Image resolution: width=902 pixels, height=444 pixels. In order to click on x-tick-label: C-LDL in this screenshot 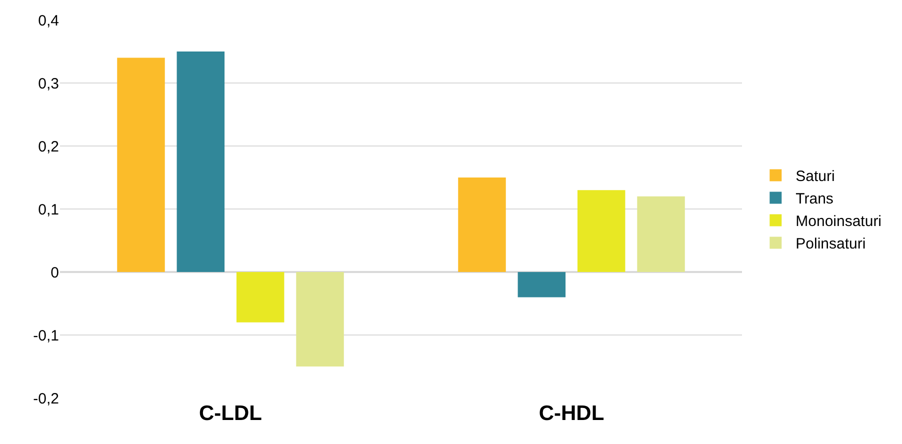, I will do `click(230, 413)`.